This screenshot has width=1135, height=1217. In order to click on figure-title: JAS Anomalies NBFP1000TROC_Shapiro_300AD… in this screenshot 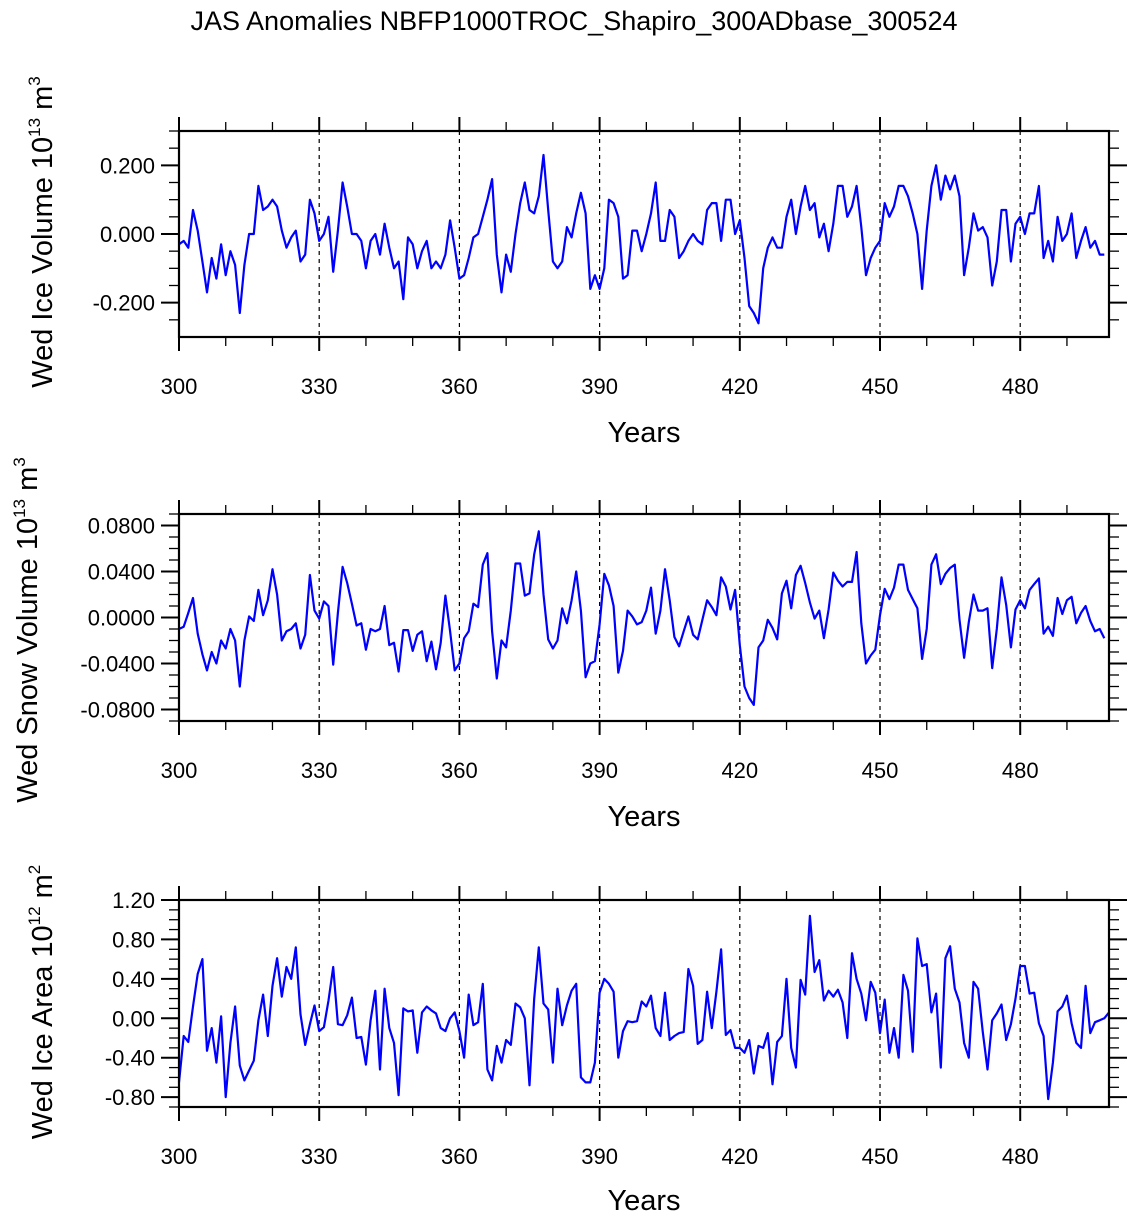, I will do `click(574, 21)`.